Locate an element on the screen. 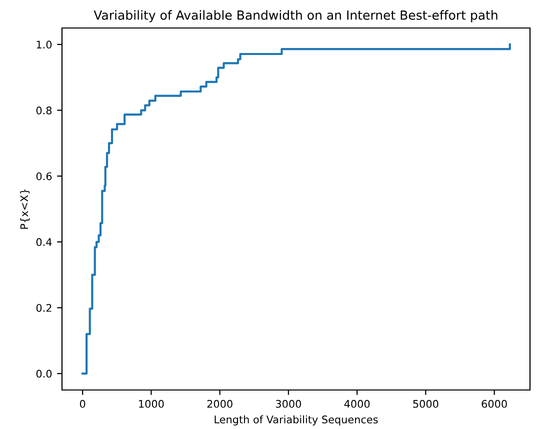 This screenshot has height=429, width=559. y-tick-label: 0.4 is located at coordinates (44, 242).